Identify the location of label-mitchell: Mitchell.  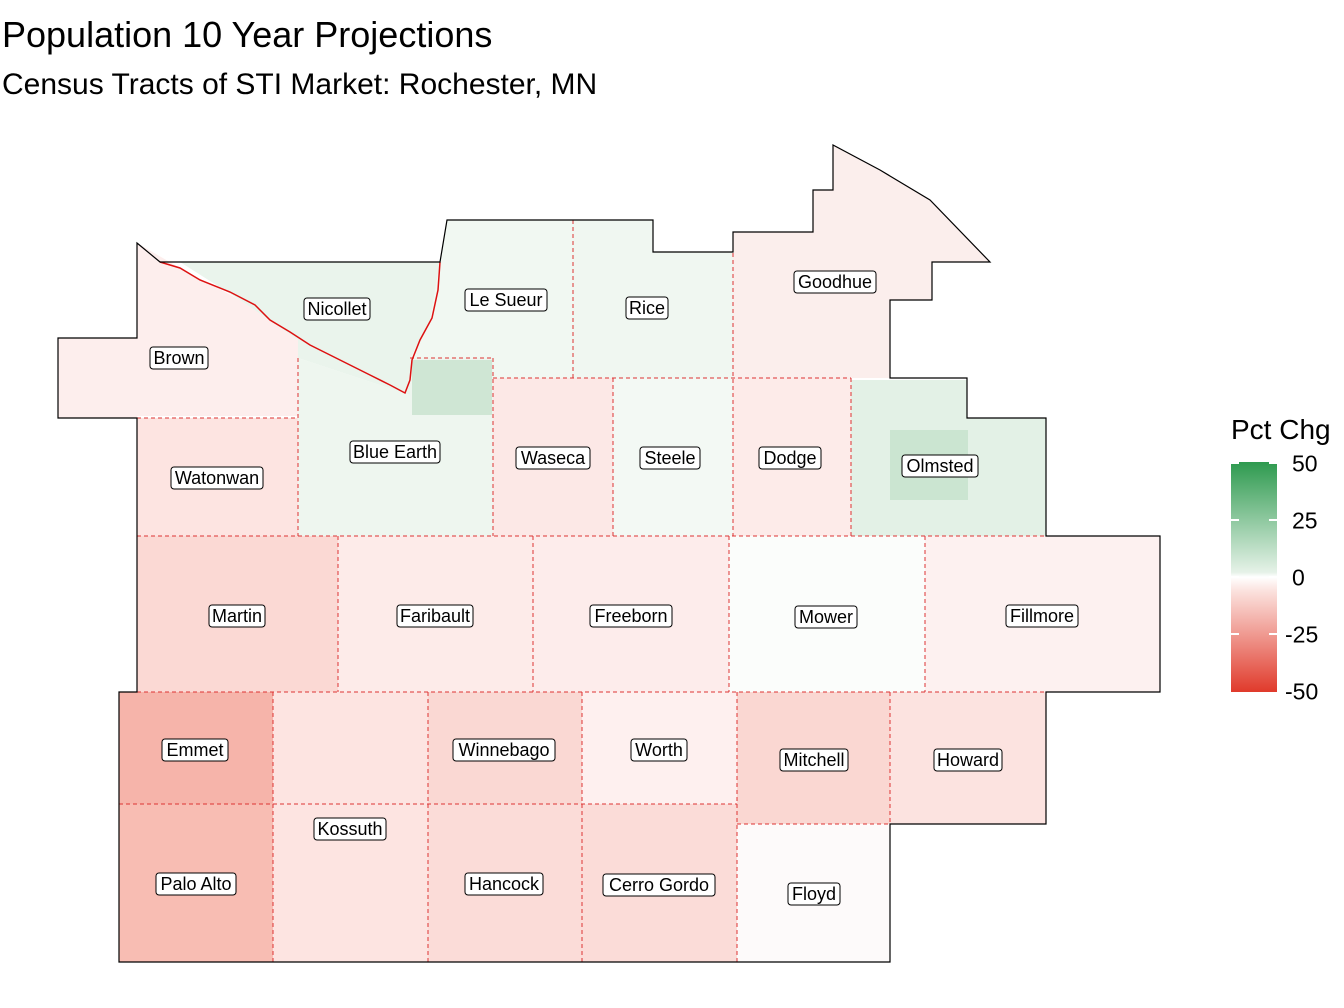
(814, 760).